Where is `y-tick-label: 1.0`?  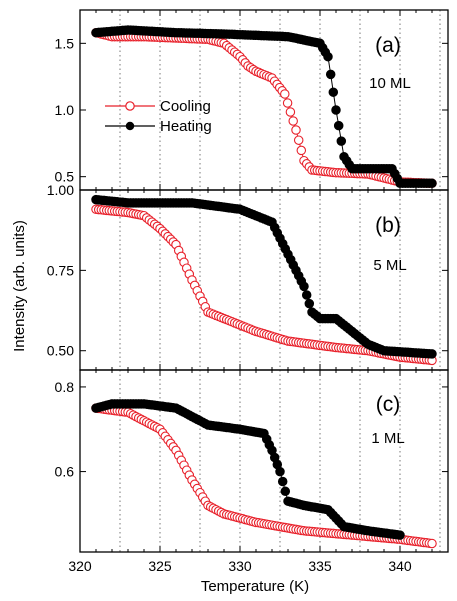
y-tick-label: 1.0 is located at coordinates (65, 110).